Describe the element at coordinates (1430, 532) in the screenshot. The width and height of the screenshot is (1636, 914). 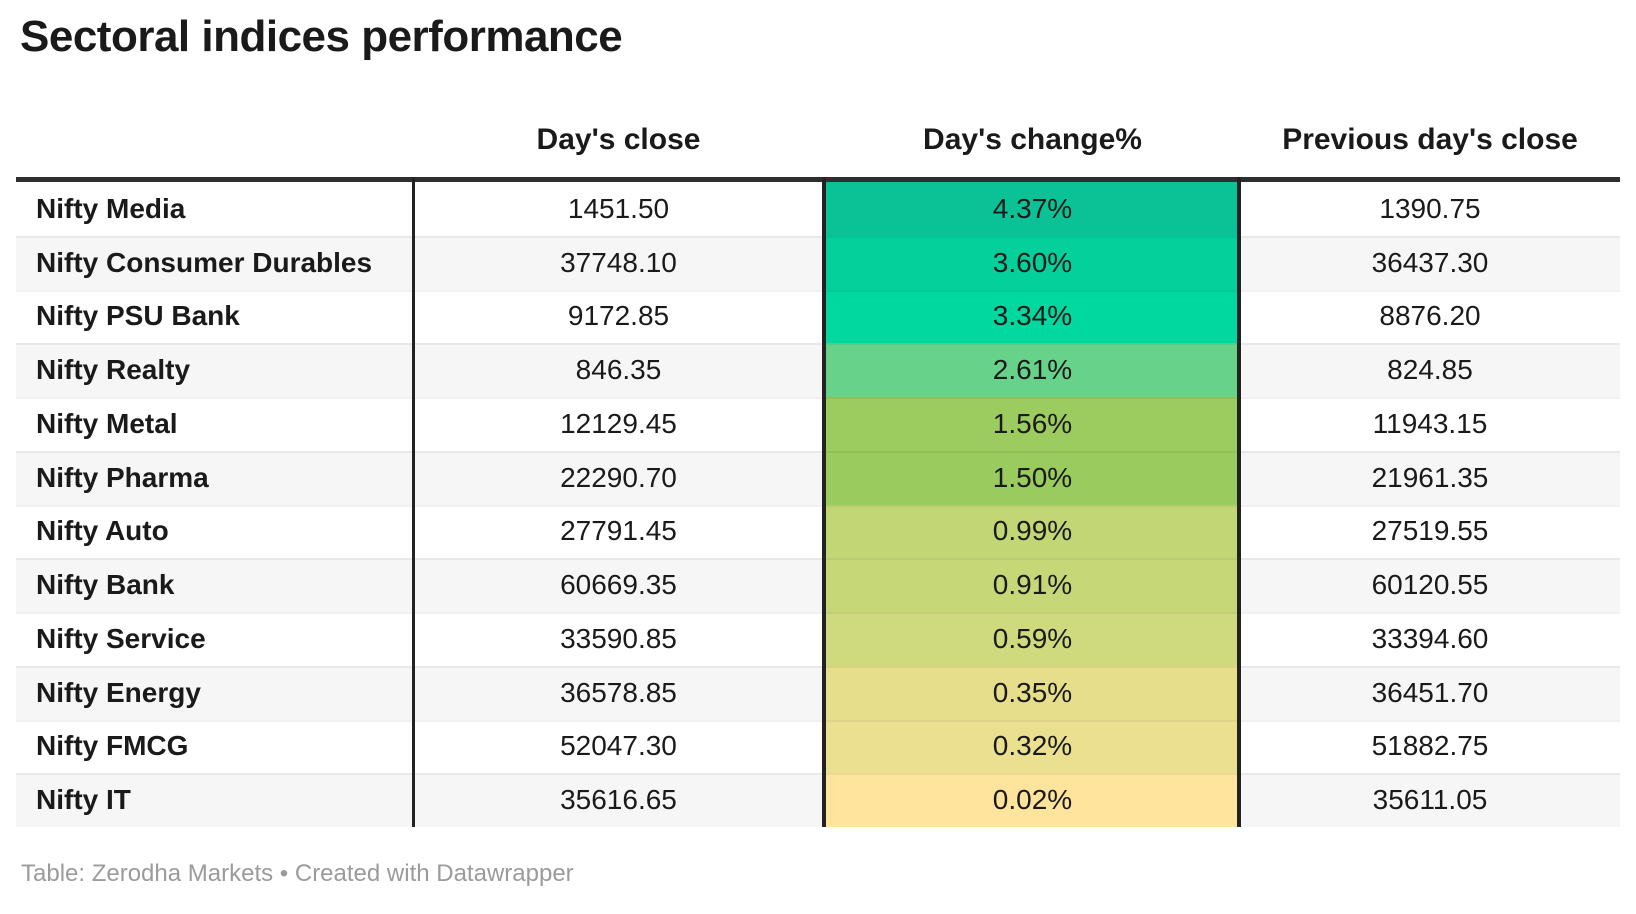
I see `previous-close-value: 27519.55` at that location.